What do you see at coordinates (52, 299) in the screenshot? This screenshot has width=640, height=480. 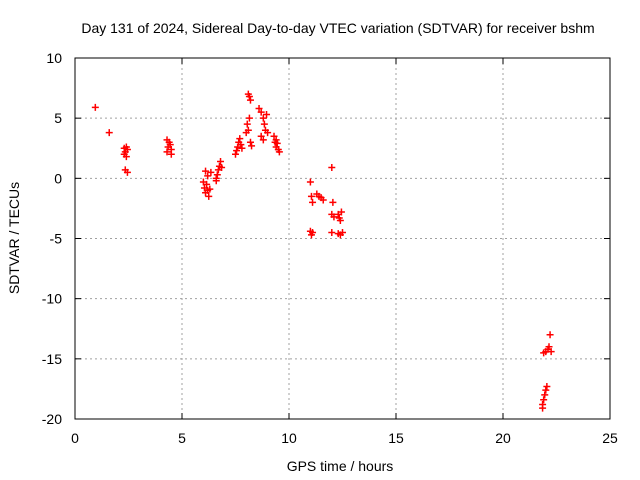 I see `y-tick-label: -10` at bounding box center [52, 299].